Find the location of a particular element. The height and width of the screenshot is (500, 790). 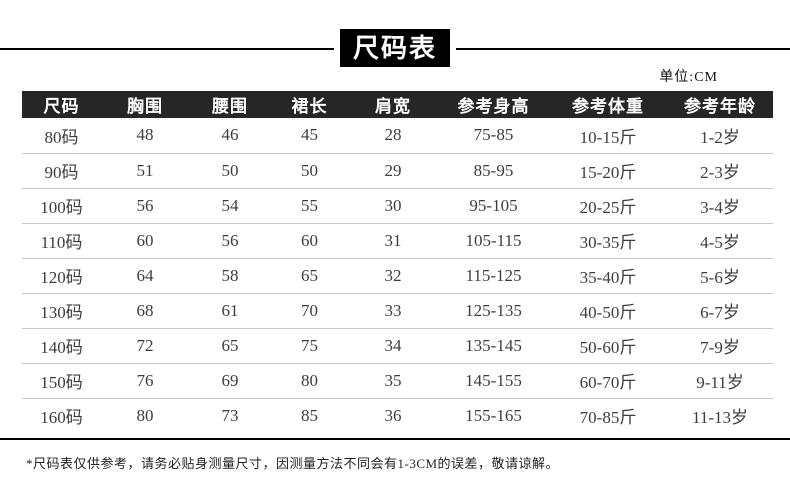

chest-cell: 80 is located at coordinates (145, 415).